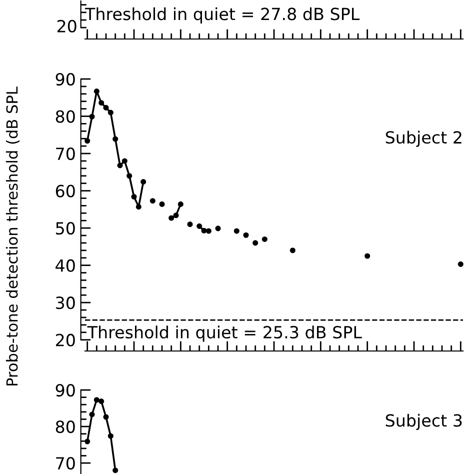 The width and height of the screenshot is (474, 474). What do you see at coordinates (222, 15) in the screenshot?
I see `text: Threshold in quiet = 27.8 dB SPL` at bounding box center [222, 15].